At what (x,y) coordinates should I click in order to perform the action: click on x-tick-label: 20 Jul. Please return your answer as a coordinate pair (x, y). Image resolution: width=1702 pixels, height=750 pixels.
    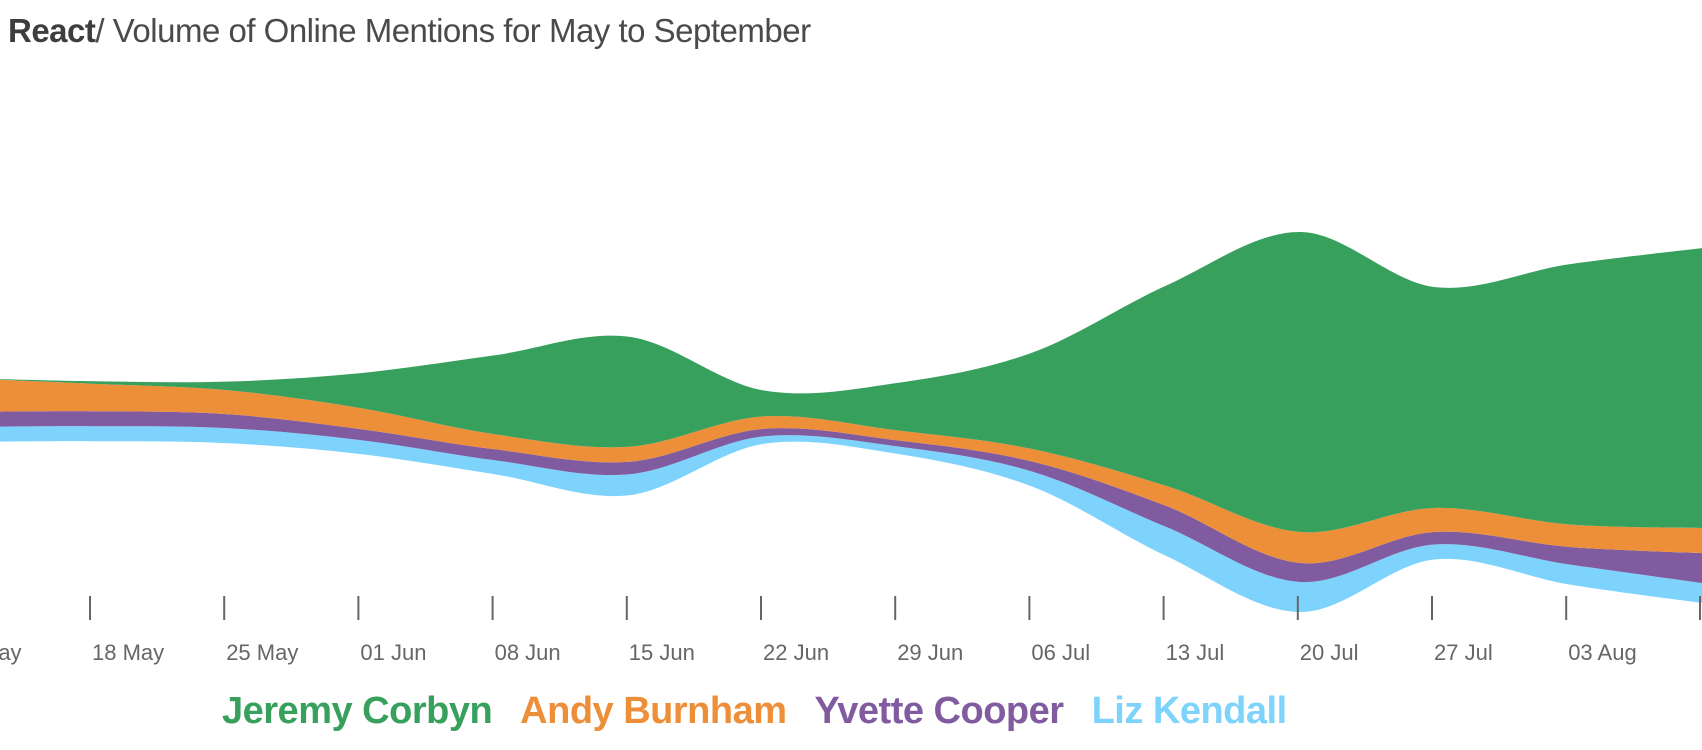
    Looking at the image, I should click on (1329, 652).